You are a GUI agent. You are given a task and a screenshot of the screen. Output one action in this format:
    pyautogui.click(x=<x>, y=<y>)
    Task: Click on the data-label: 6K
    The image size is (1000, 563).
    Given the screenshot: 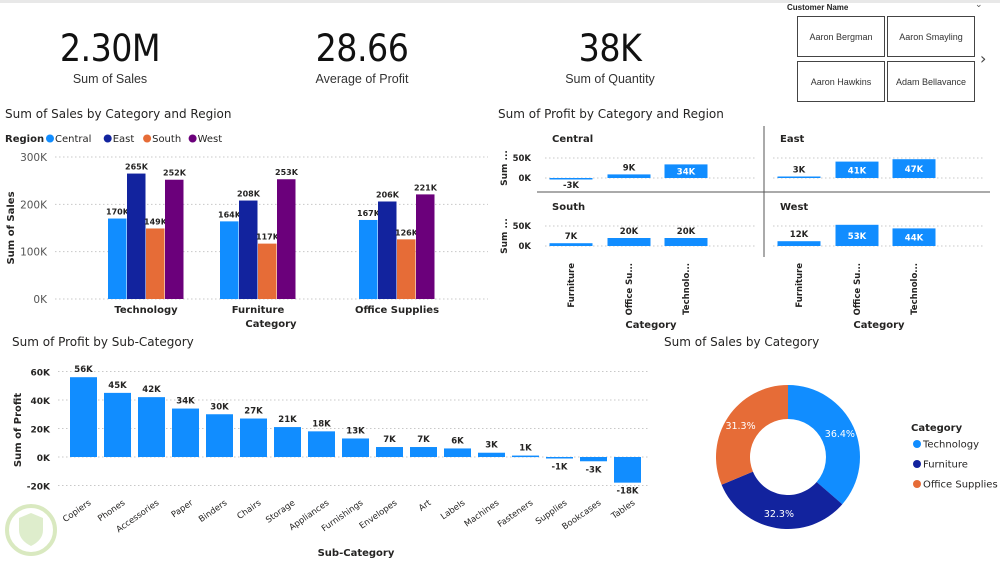 What is the action you would take?
    pyautogui.click(x=457, y=441)
    